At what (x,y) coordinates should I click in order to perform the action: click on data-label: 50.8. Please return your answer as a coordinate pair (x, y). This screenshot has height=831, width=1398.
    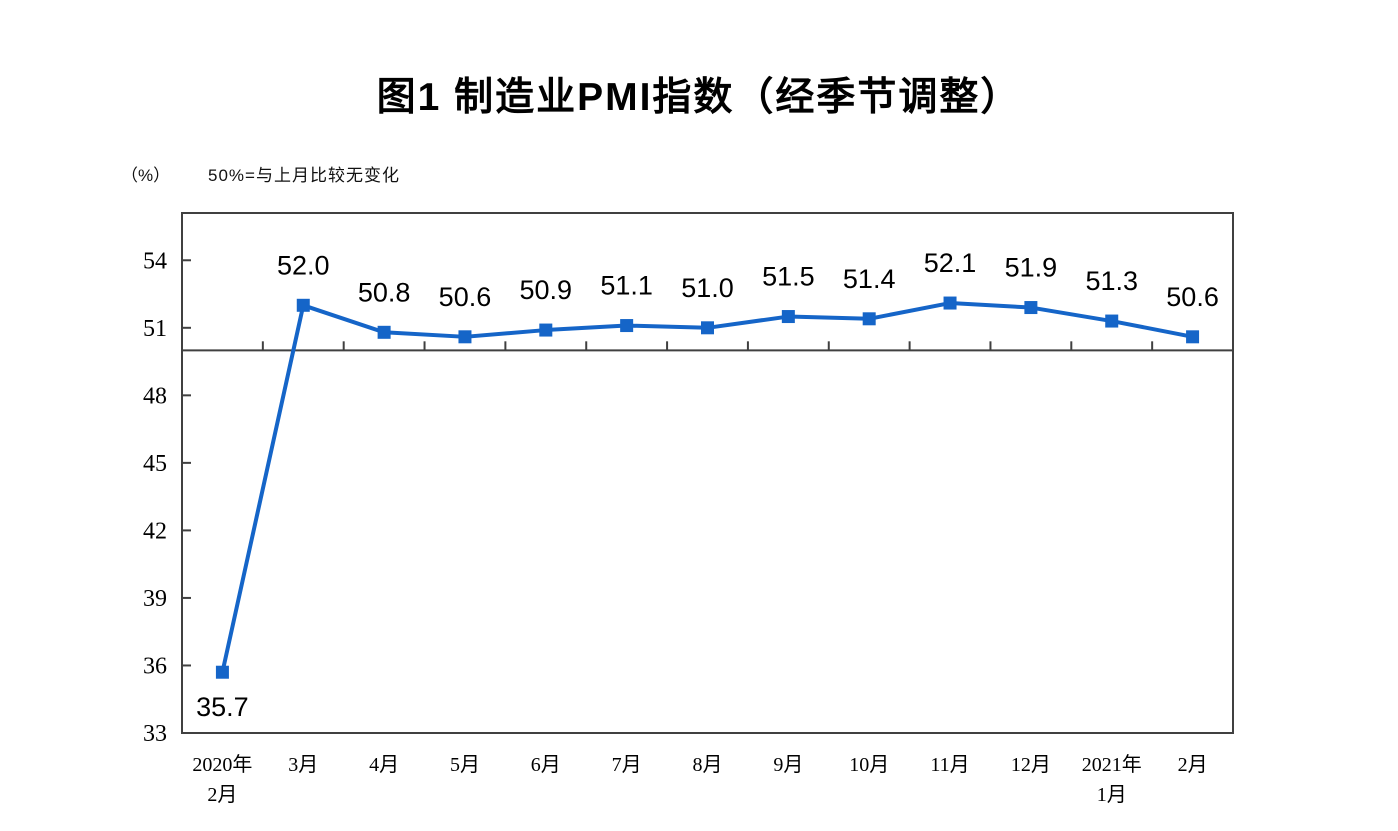
    Looking at the image, I should click on (384, 292).